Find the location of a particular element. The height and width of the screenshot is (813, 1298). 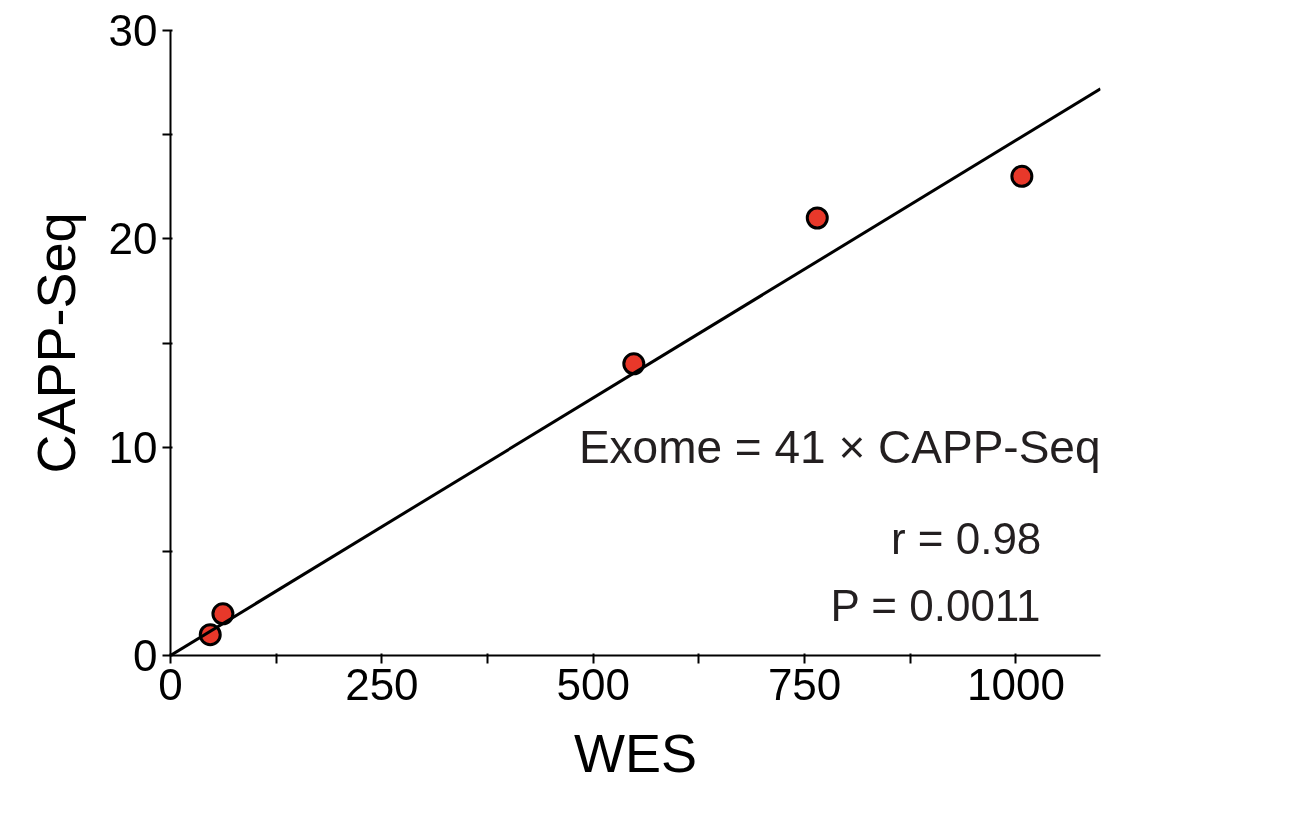

annotation: r = 0.98 is located at coordinates (966, 539).